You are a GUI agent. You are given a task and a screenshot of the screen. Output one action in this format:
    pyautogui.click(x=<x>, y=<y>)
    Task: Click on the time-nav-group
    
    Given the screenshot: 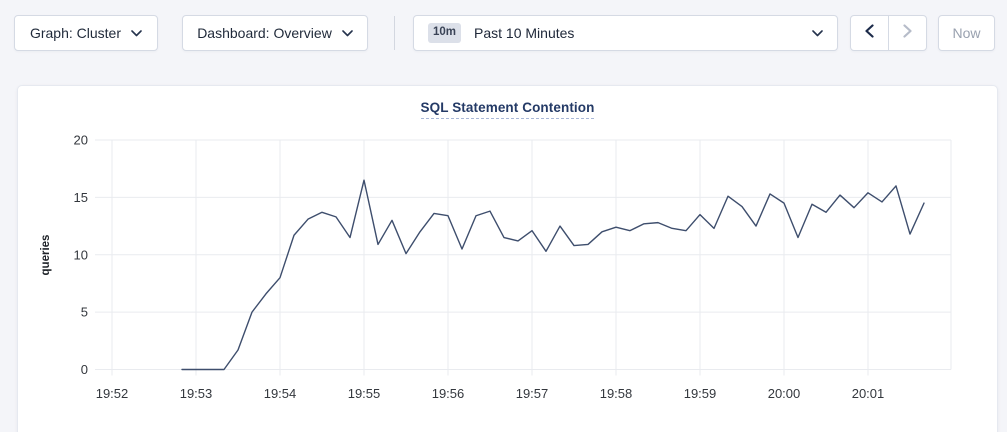 What is the action you would take?
    pyautogui.click(x=888, y=33)
    